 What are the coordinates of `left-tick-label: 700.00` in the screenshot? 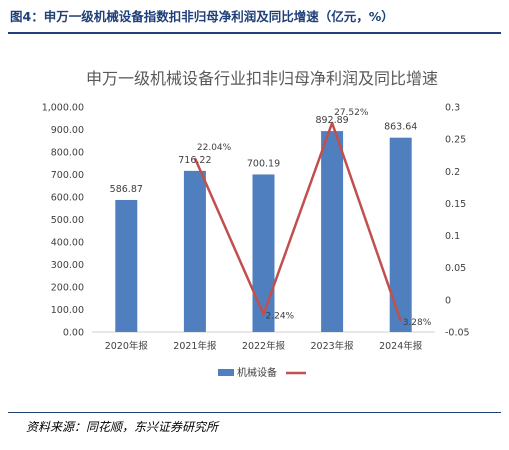 It's located at (67, 175).